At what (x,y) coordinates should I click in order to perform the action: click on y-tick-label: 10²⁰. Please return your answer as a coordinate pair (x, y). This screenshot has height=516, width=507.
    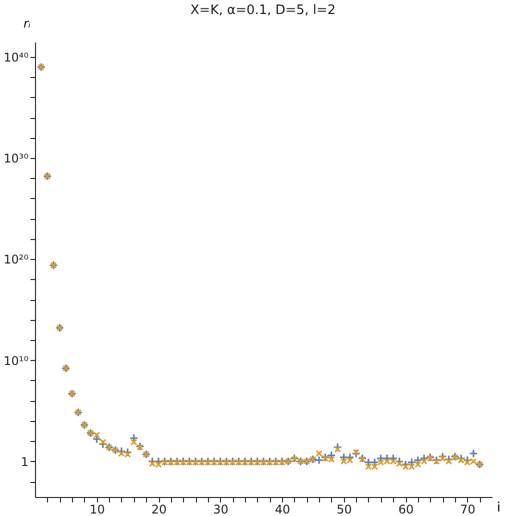
    Looking at the image, I should click on (16, 259).